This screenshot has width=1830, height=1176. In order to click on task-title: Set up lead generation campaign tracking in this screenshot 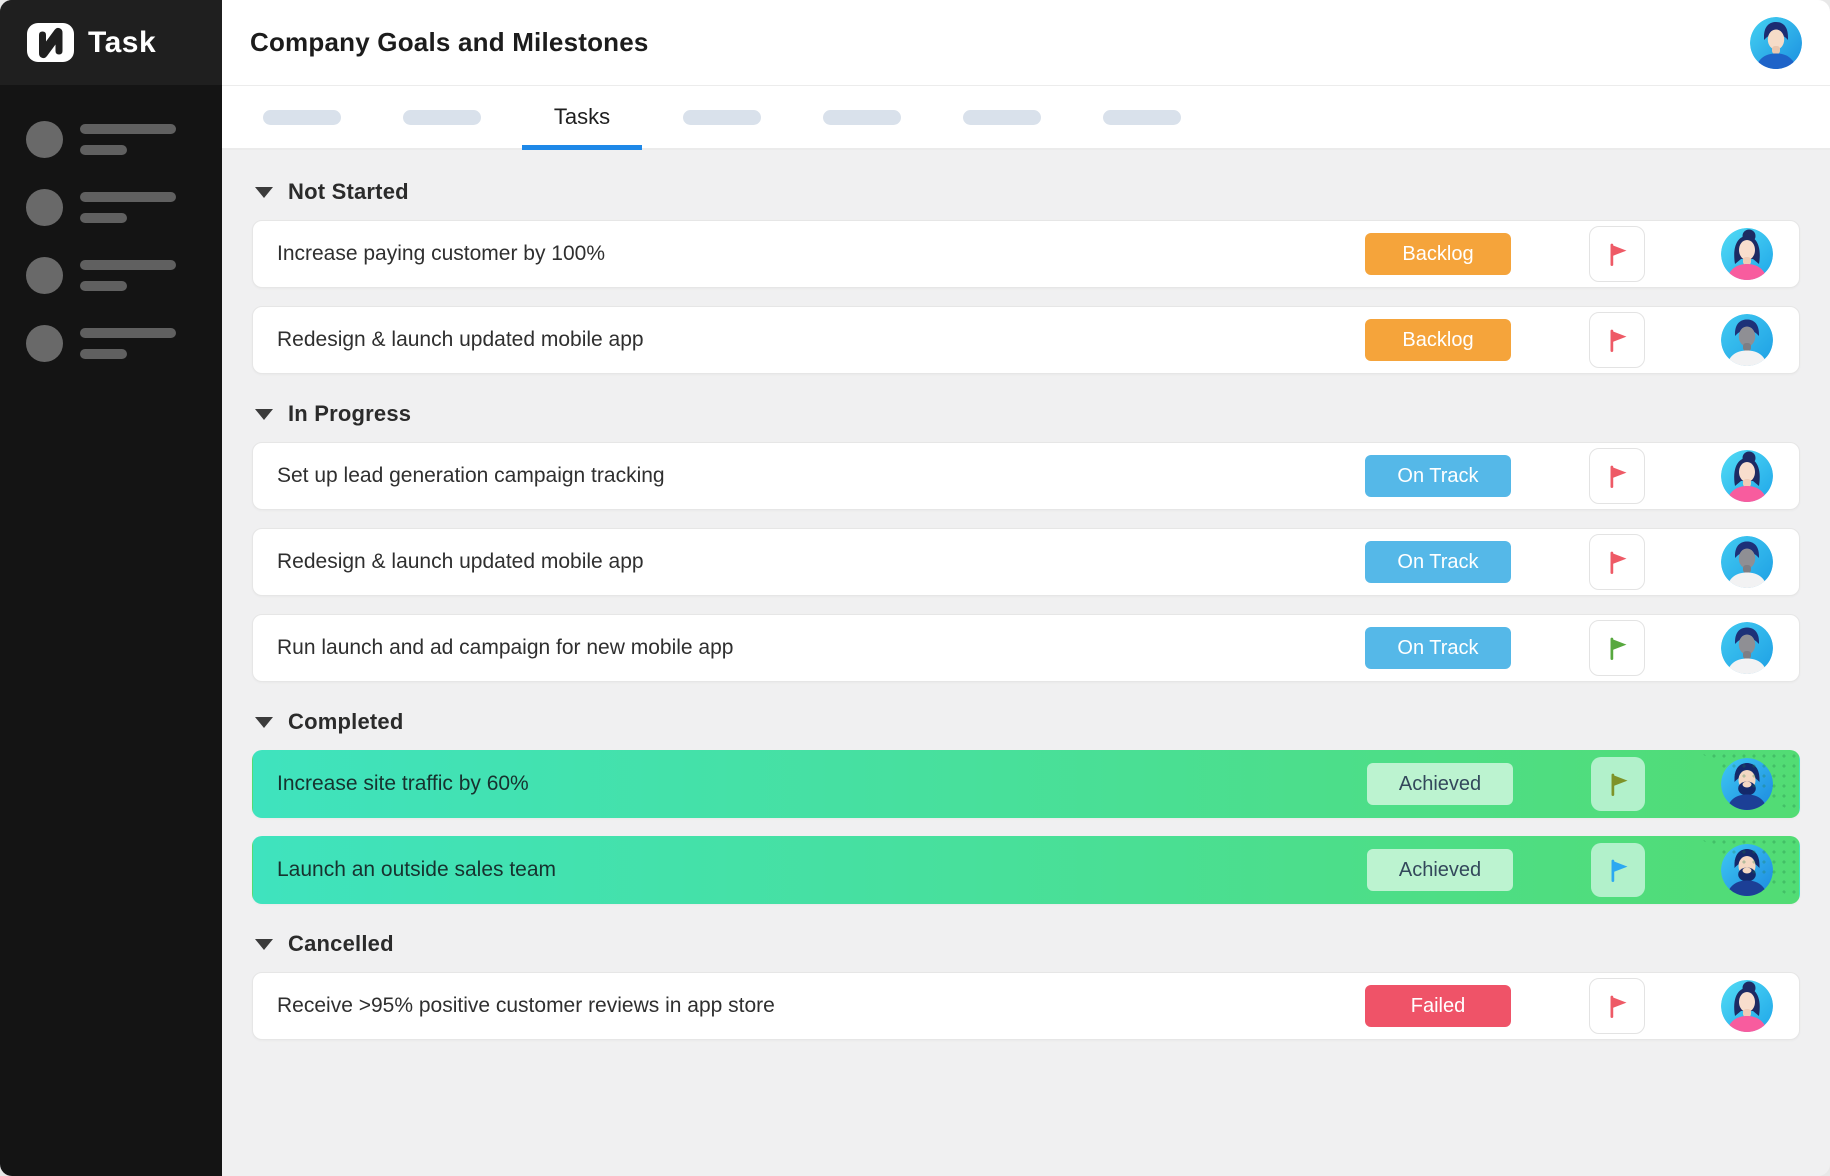, I will do `click(471, 475)`.